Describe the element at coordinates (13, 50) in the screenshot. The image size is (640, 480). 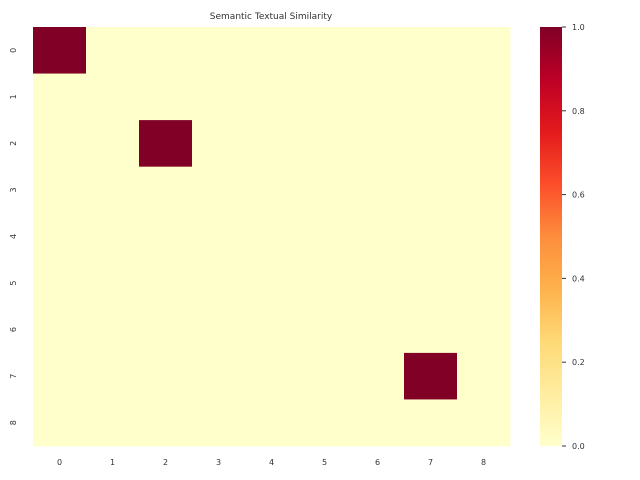
I see `y-tick-label-0: 0` at that location.